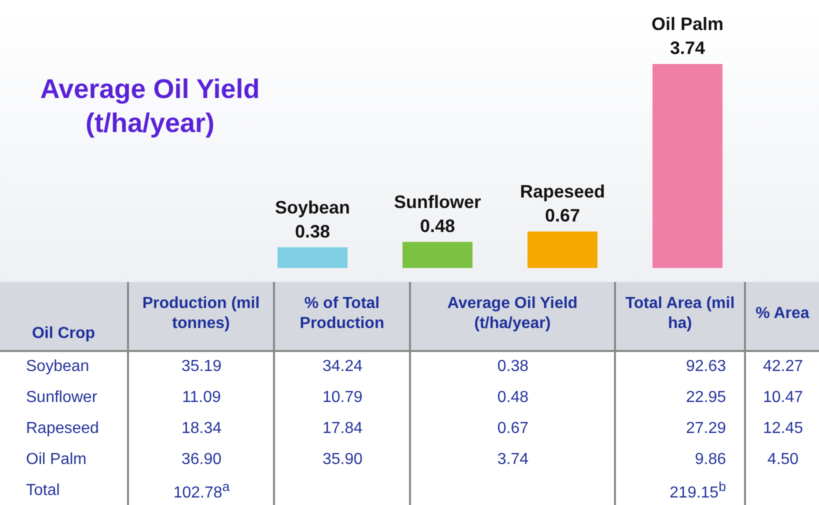 The height and width of the screenshot is (505, 819). I want to click on text: 4.50, so click(783, 459).